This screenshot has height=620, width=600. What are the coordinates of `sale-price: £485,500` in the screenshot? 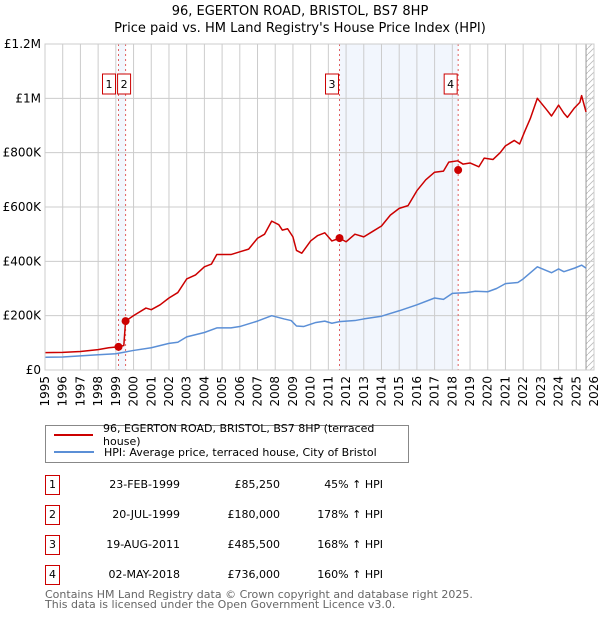 It's located at (254, 544).